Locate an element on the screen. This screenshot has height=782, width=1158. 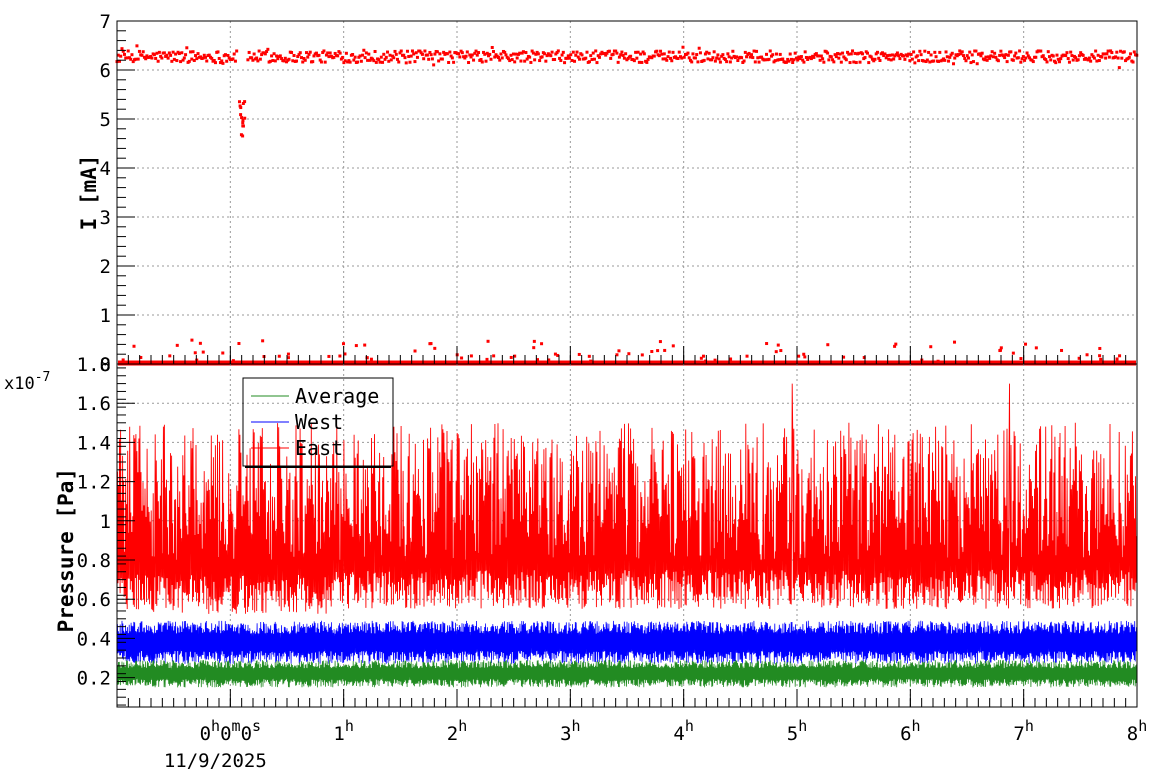
pressure-y-tick-label: 1.6 is located at coordinates (94, 404).